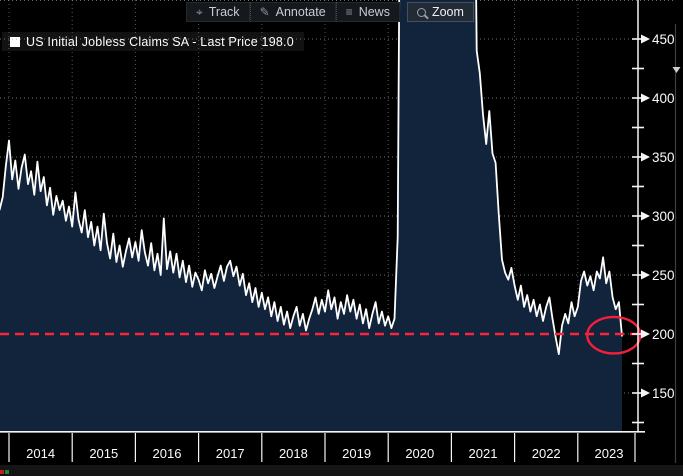 The image size is (683, 476). What do you see at coordinates (167, 453) in the screenshot?
I see `x-axis-label: 2016` at bounding box center [167, 453].